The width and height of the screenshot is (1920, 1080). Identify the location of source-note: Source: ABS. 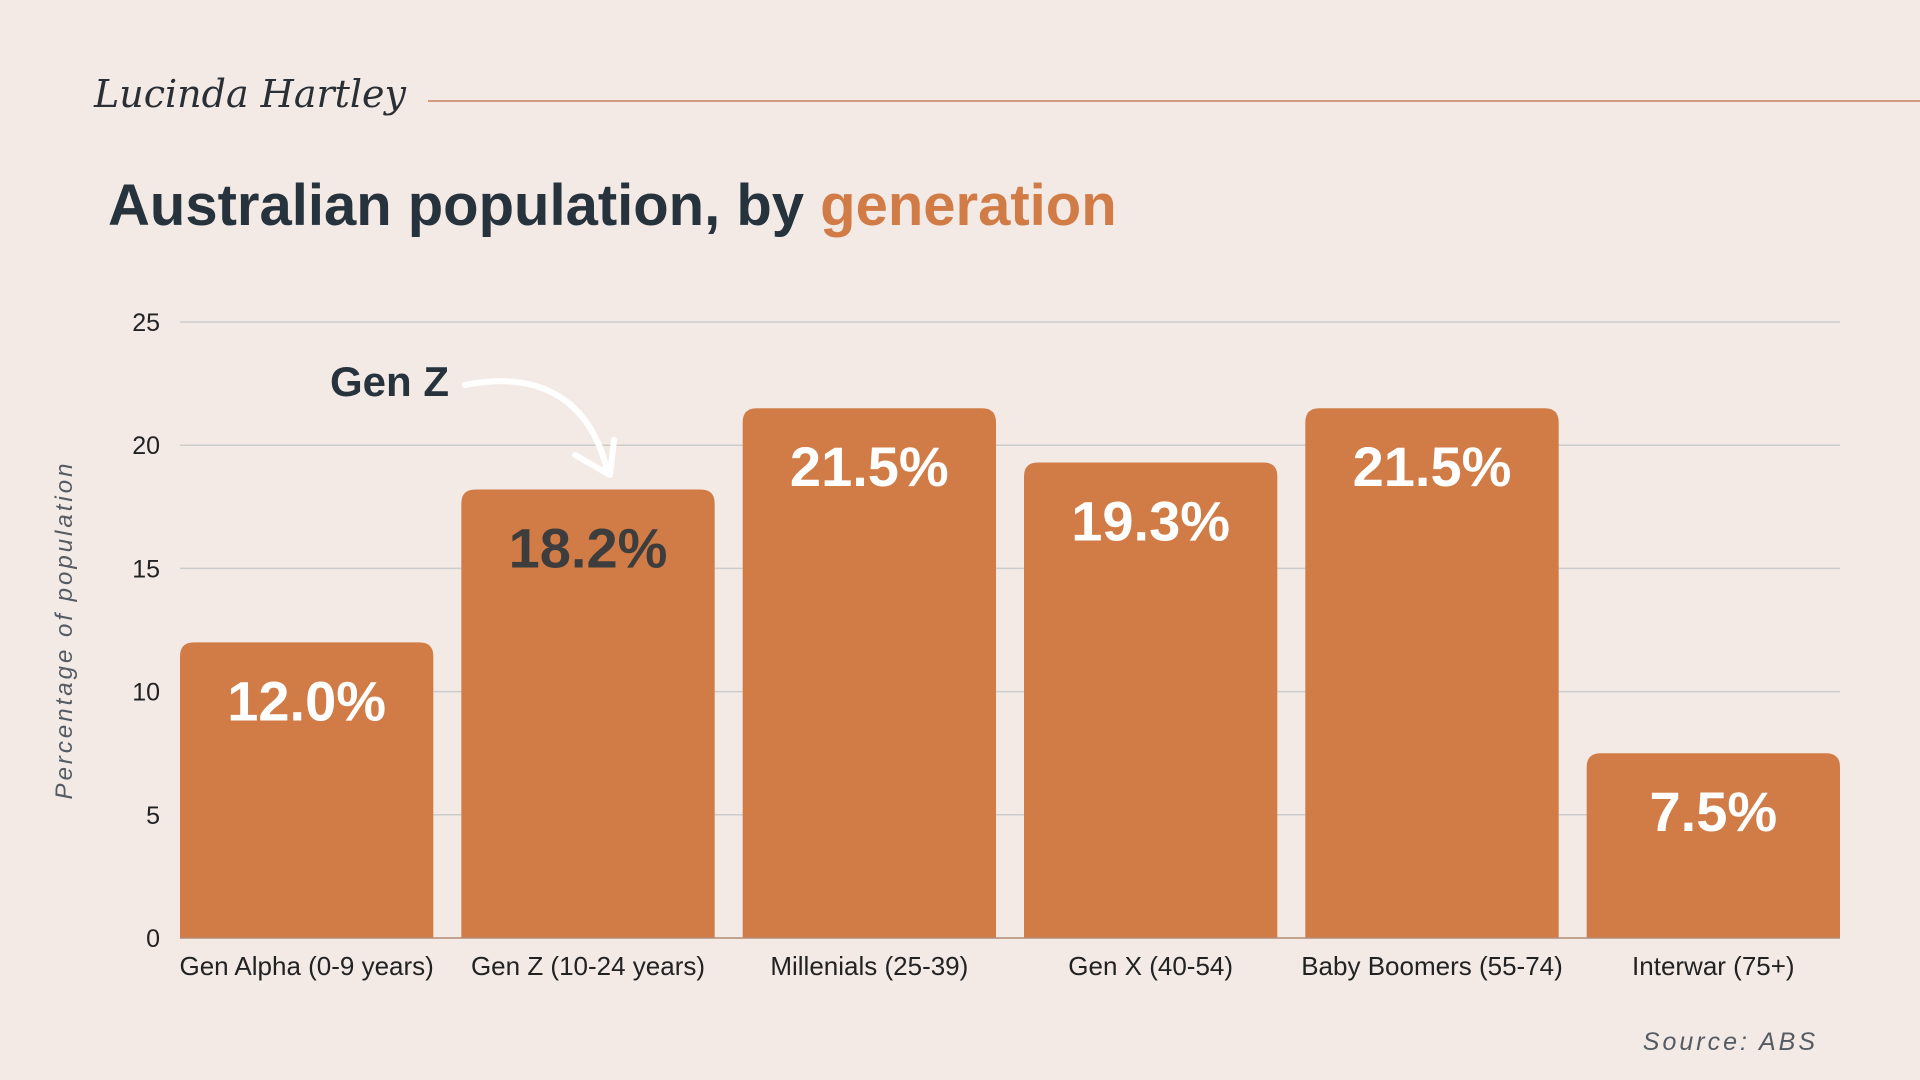
(1730, 1042).